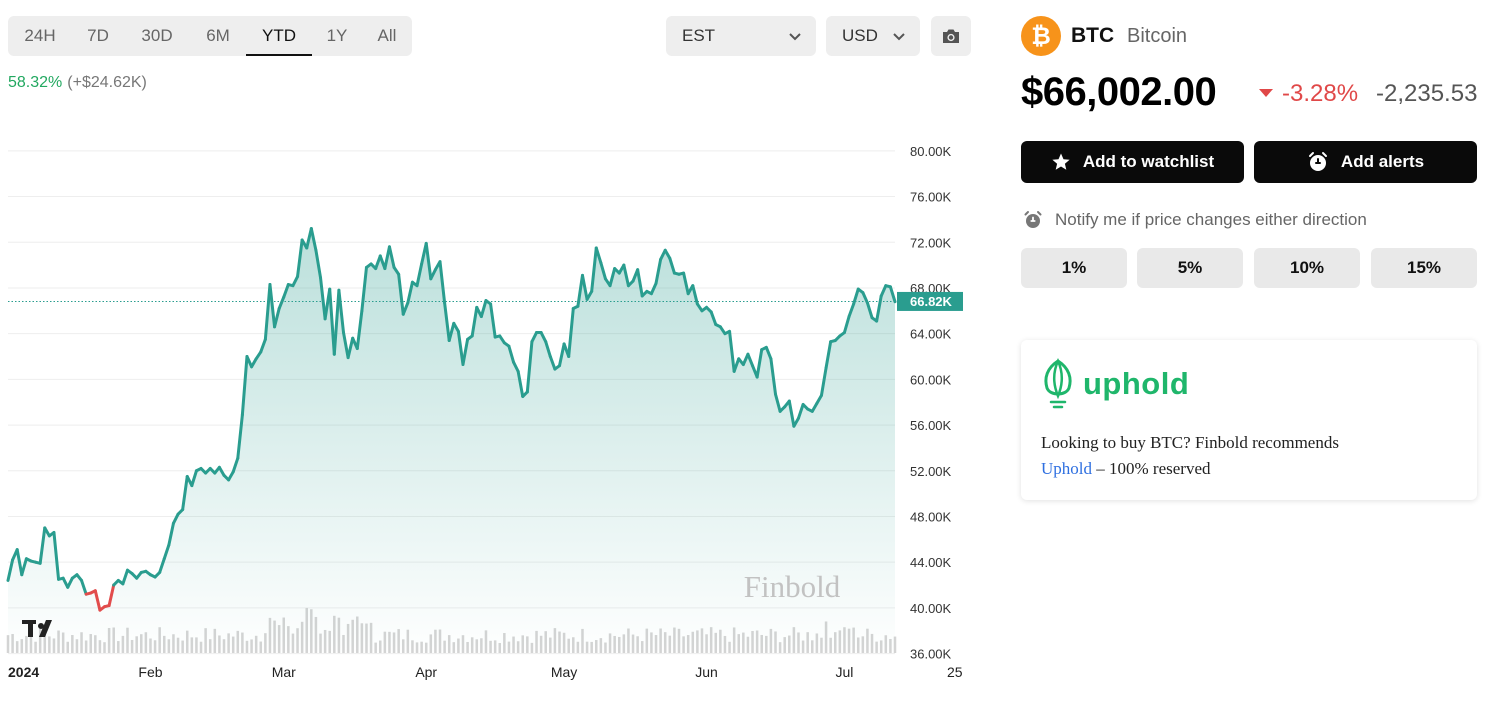  I want to click on asset-name: Bitcoin, so click(1157, 36).